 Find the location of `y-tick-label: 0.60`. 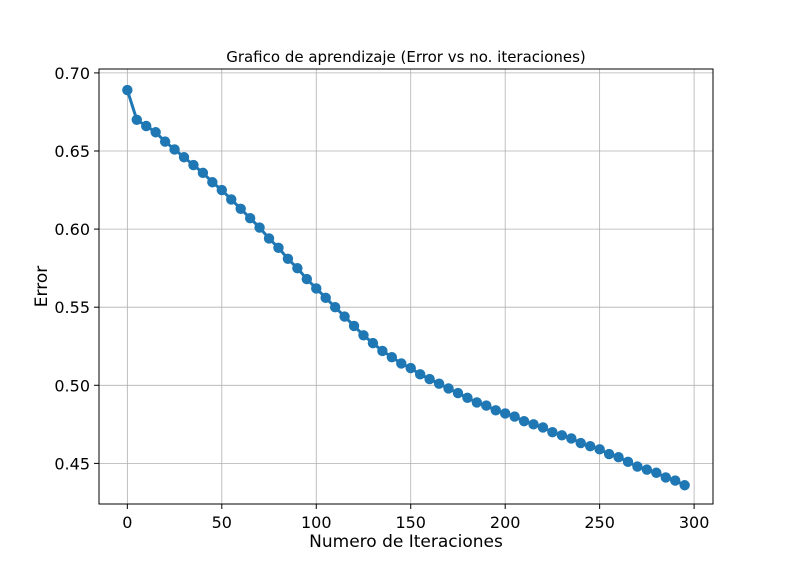

y-tick-label: 0.60 is located at coordinates (72, 229).